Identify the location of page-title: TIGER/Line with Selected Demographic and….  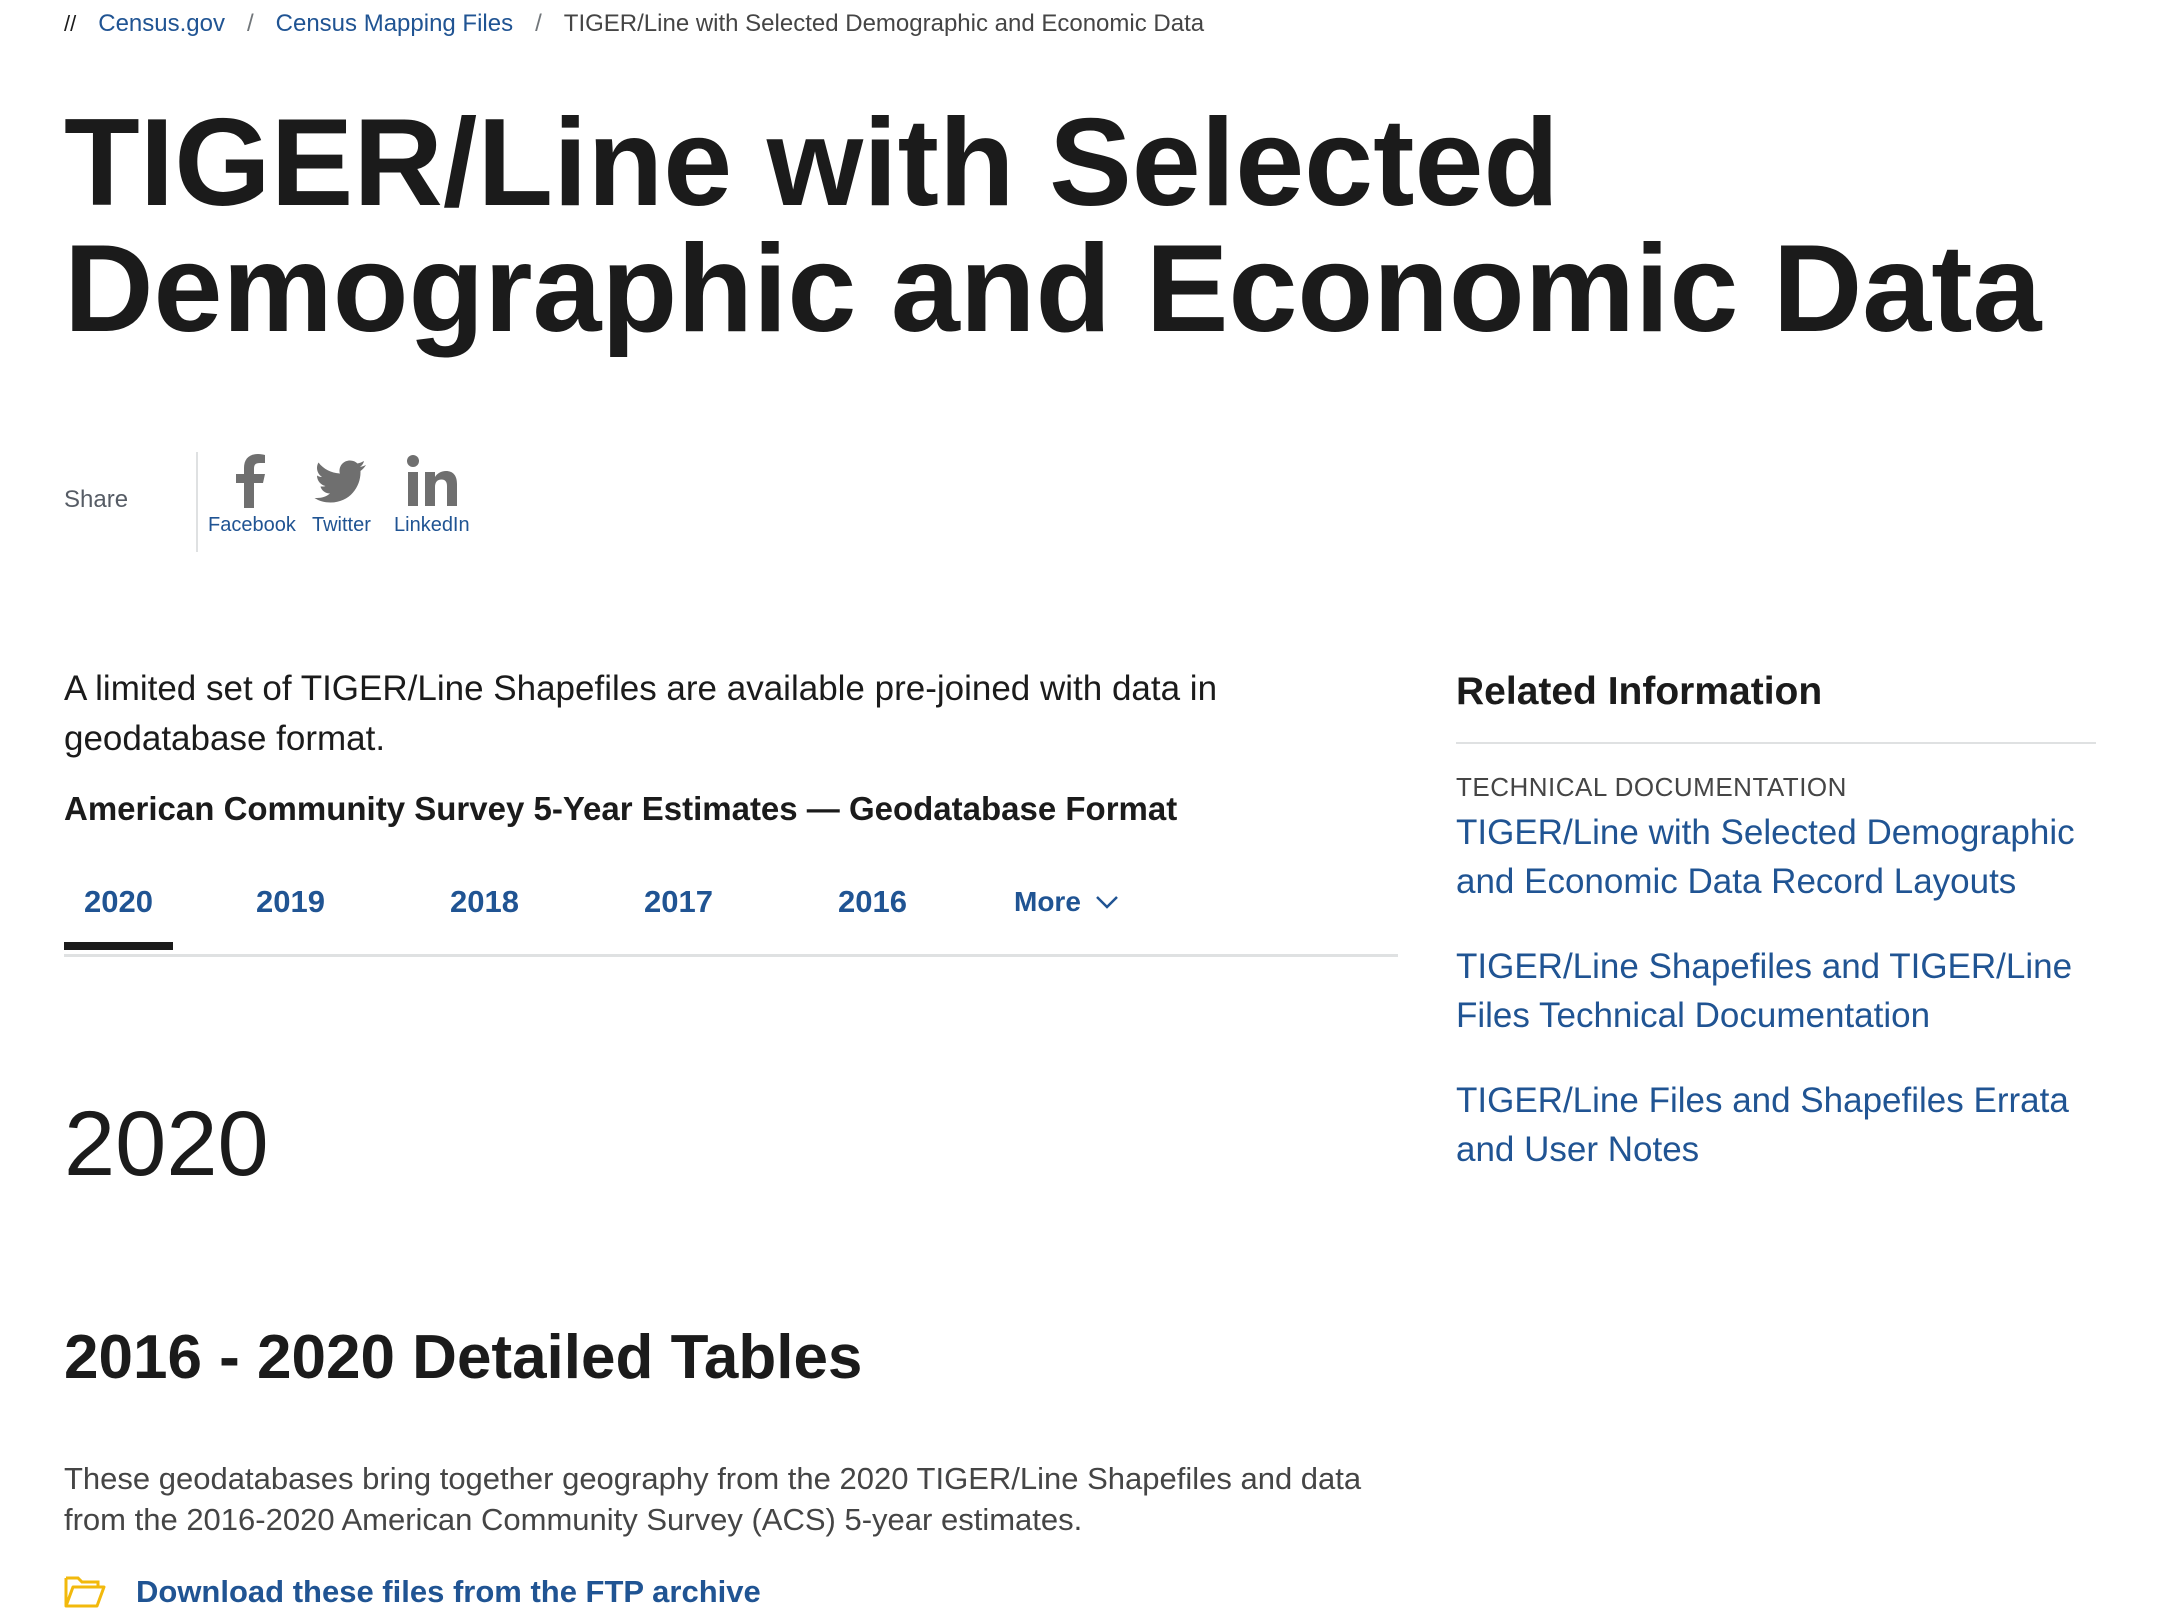
(1053, 226).